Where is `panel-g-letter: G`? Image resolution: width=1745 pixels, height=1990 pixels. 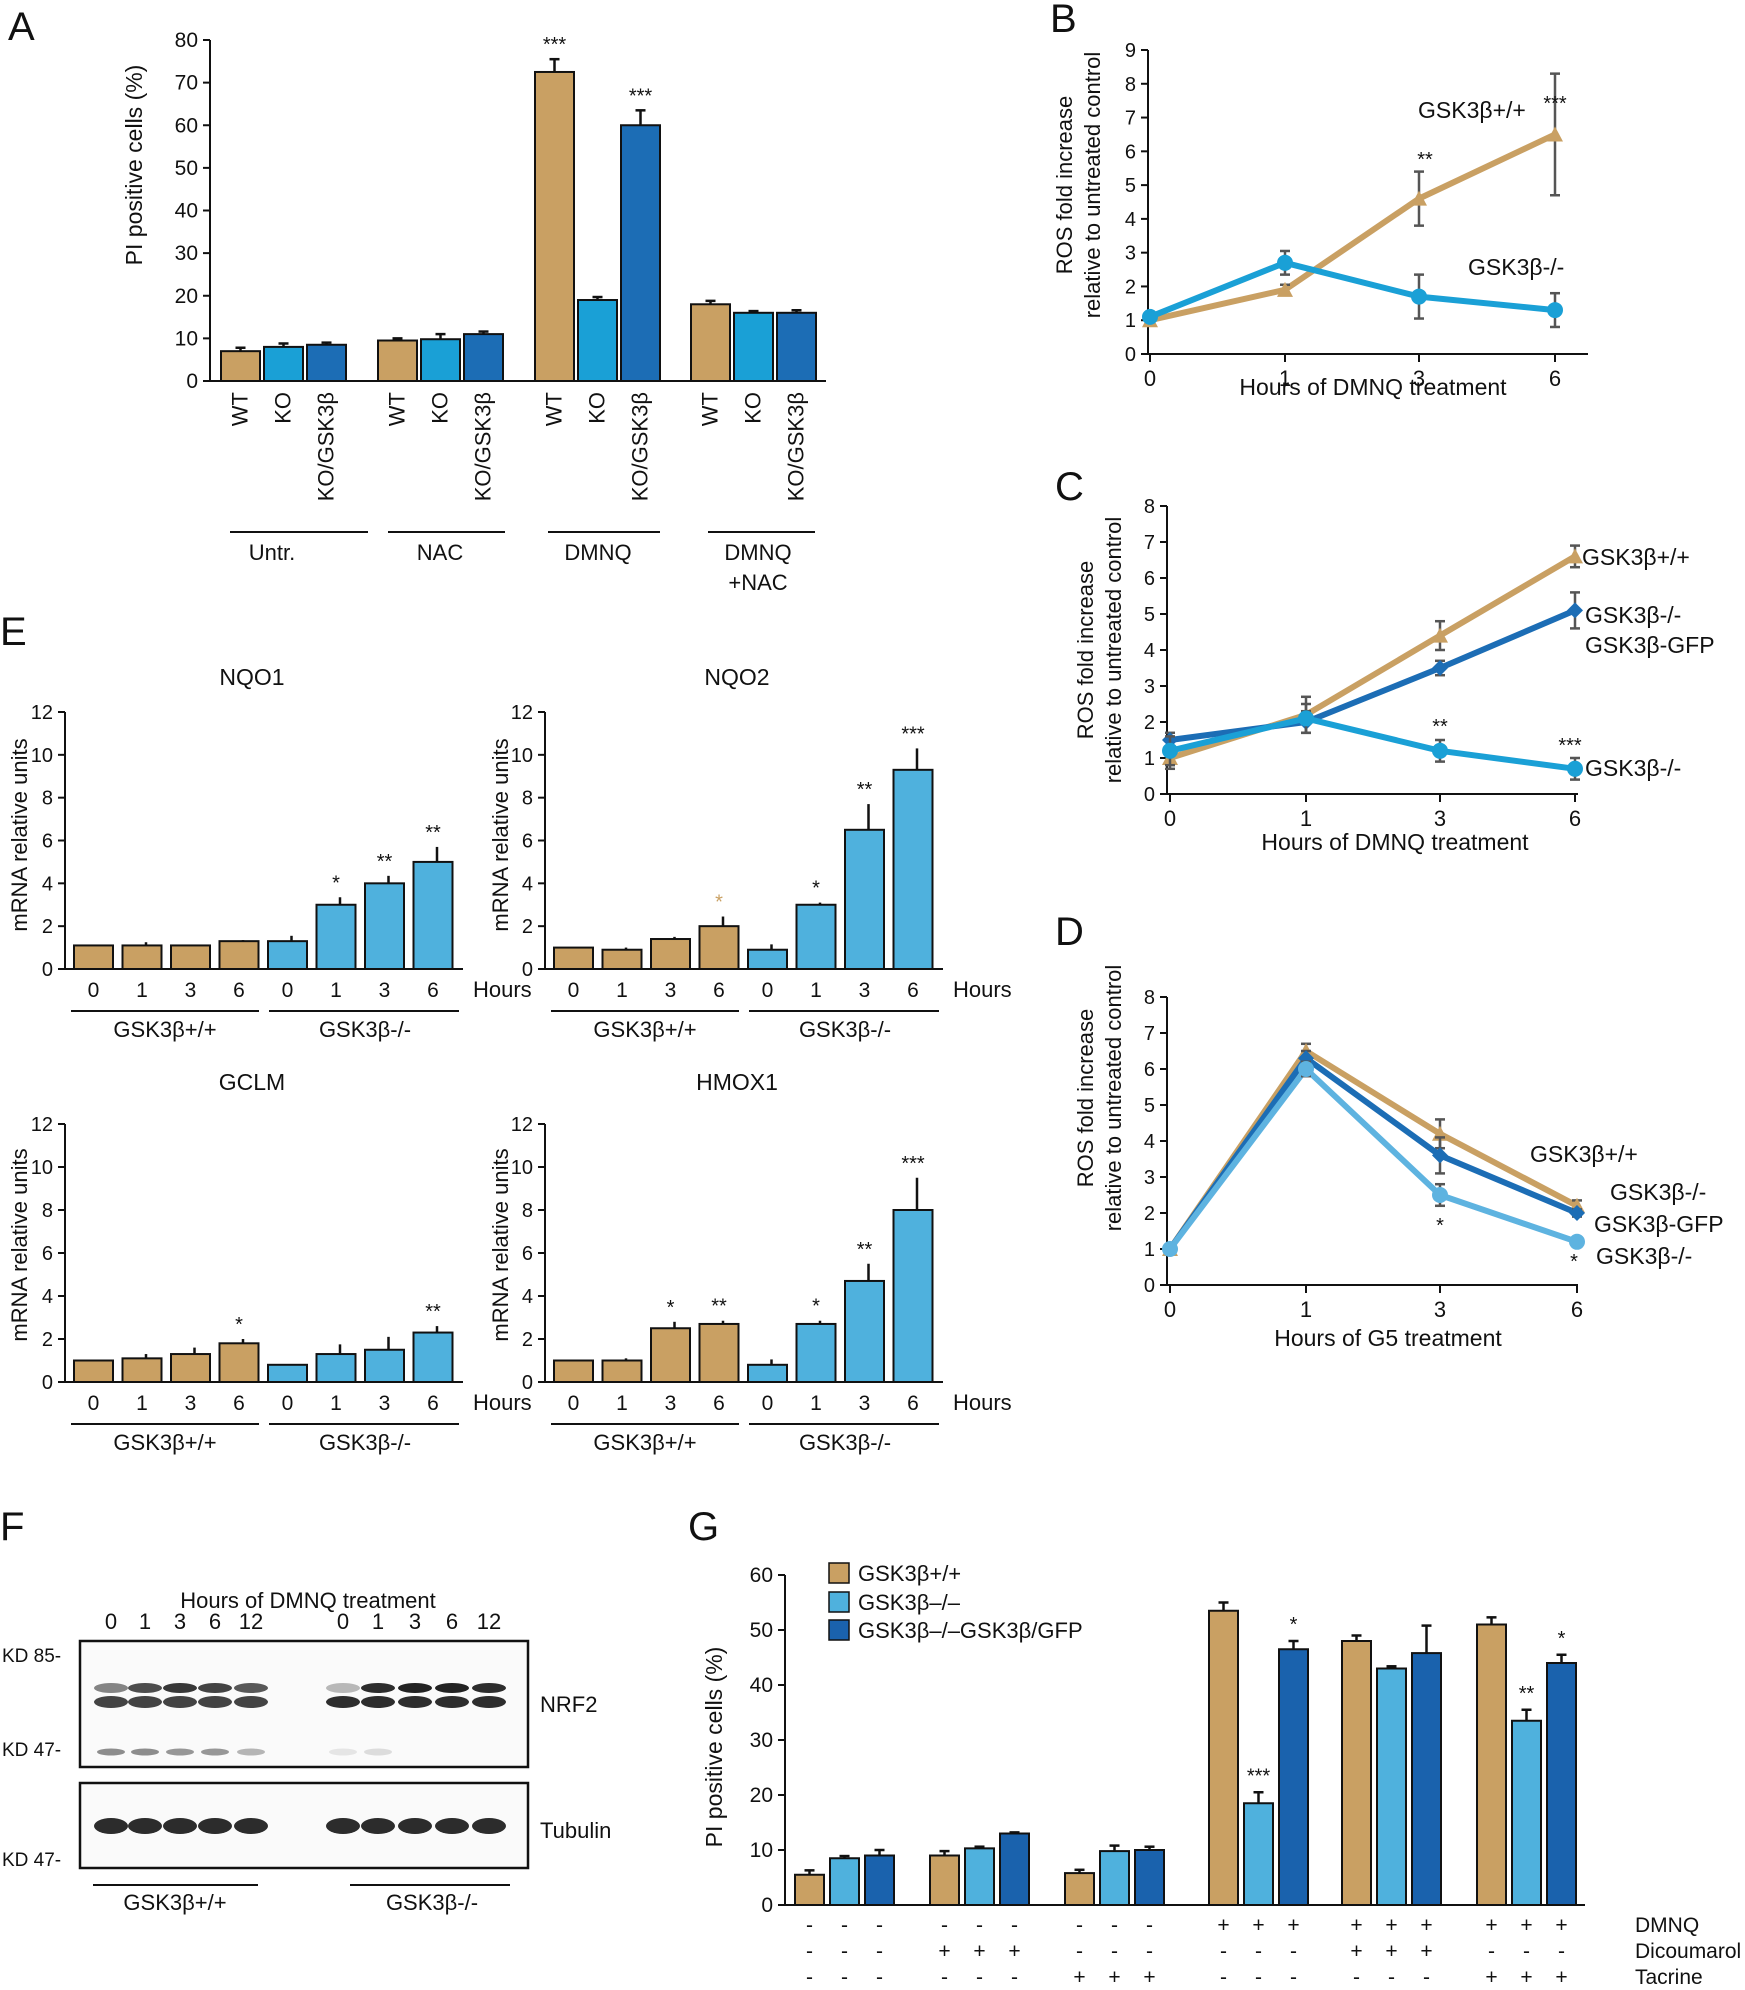
panel-g-letter: G is located at coordinates (703, 1527).